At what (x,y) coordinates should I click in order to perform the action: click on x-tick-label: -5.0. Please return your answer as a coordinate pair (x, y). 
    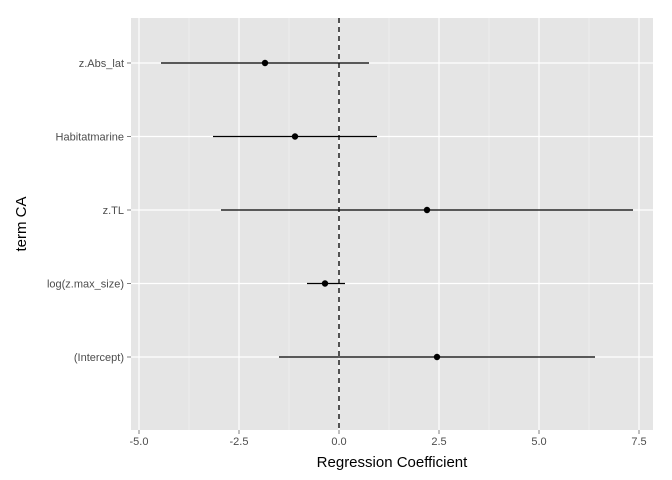
    Looking at the image, I should click on (139, 442).